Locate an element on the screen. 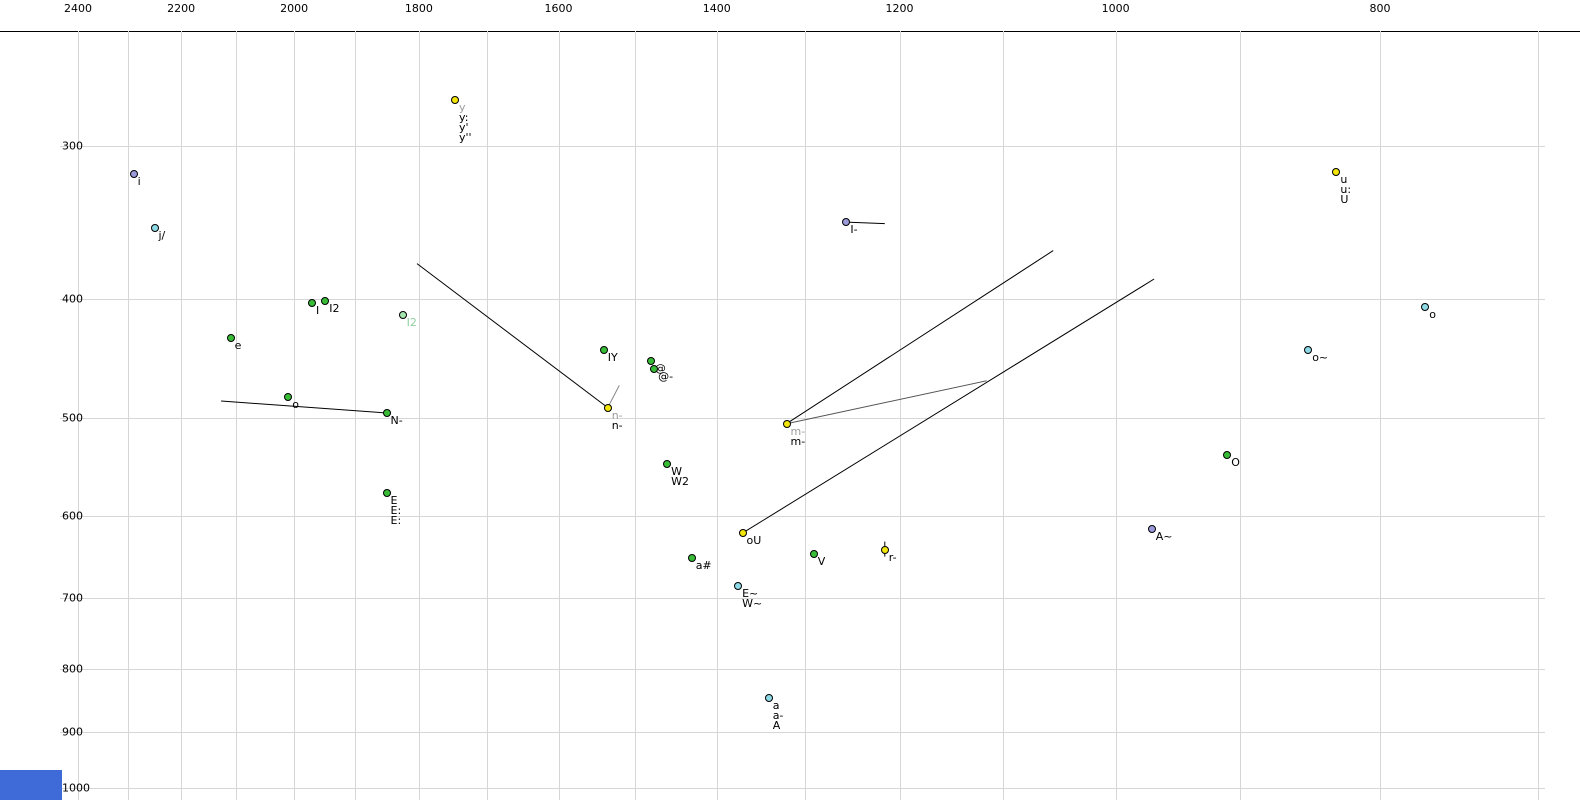 The image size is (1580, 800). point-label: o is located at coordinates (1432, 314).